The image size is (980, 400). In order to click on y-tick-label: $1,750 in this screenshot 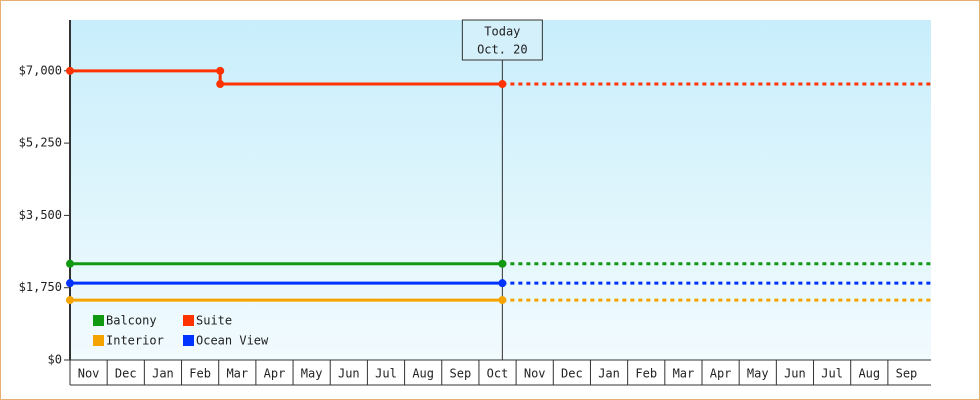, I will do `click(40, 287)`.